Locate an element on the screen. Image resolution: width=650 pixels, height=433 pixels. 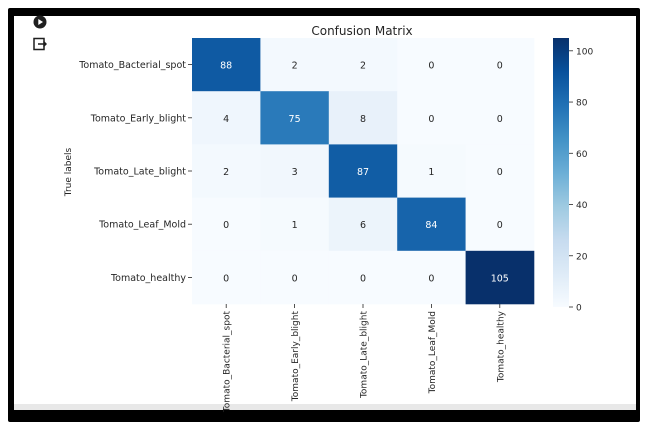
heatmap-cell-value: 84 is located at coordinates (431, 225).